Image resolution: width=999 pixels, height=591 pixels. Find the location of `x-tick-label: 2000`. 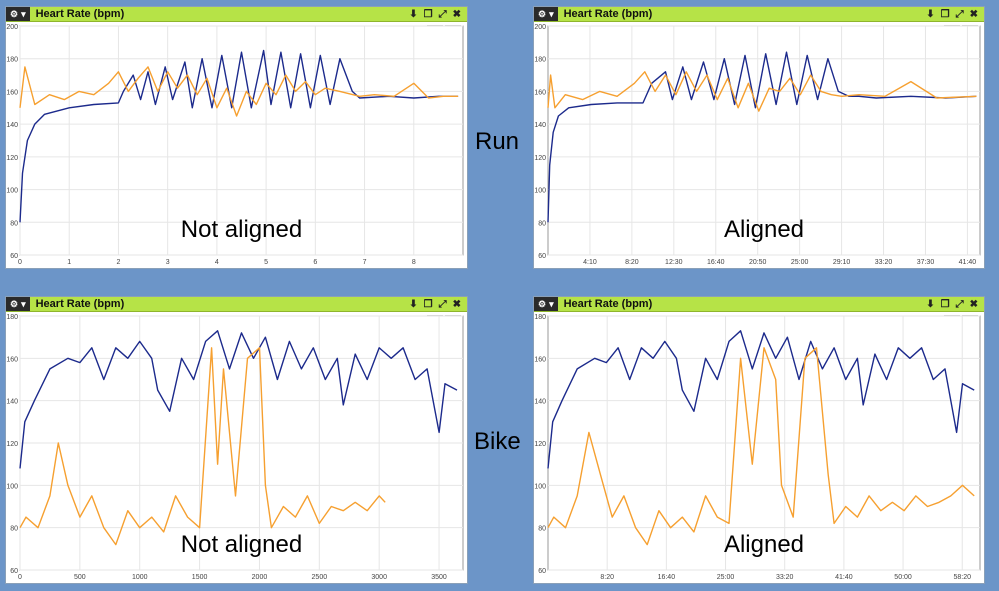

x-tick-label: 2000 is located at coordinates (260, 577).